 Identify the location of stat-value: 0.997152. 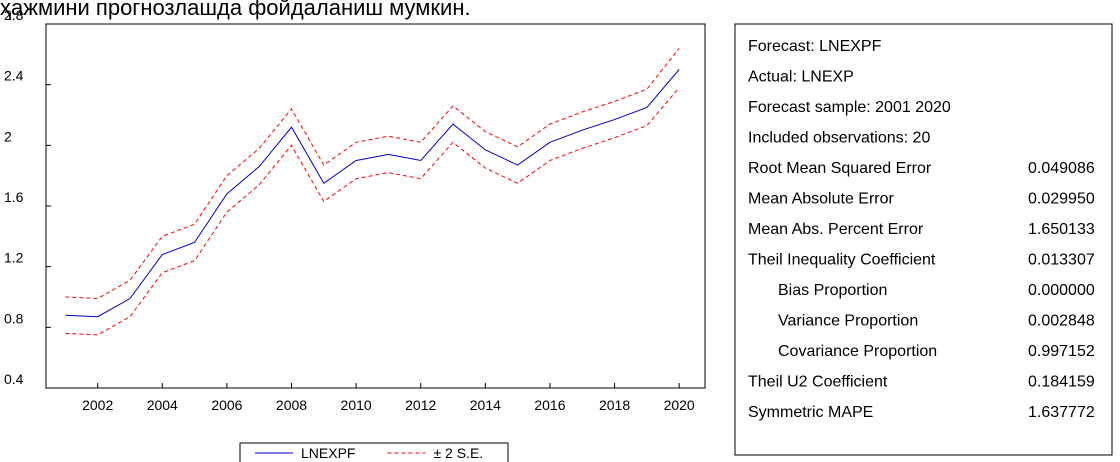
(1061, 351).